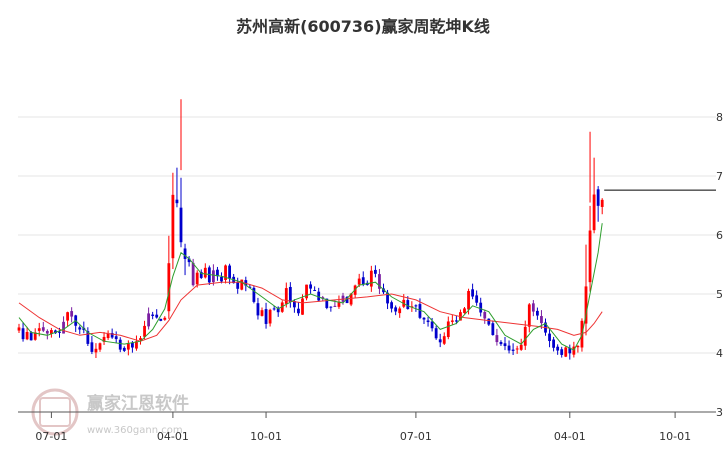 Image resolution: width=726 pixels, height=450 pixels. I want to click on y-tick-label: 8, so click(719, 117).